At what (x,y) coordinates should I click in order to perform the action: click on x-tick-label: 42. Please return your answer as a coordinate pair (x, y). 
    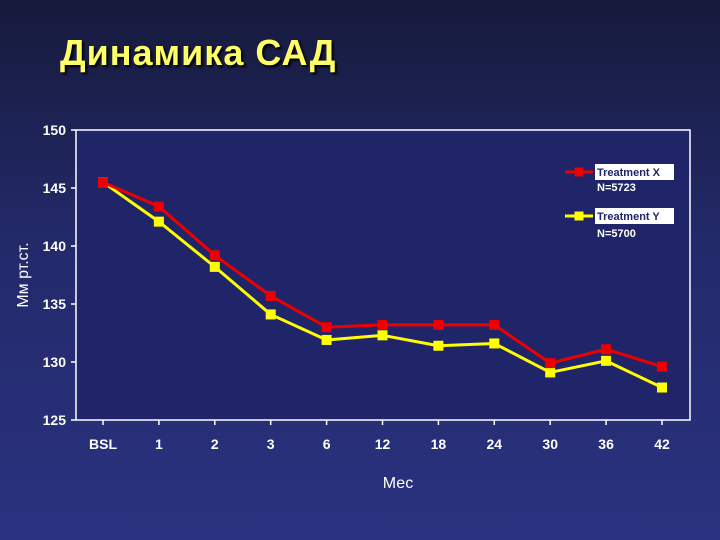
    Looking at the image, I should click on (662, 444).